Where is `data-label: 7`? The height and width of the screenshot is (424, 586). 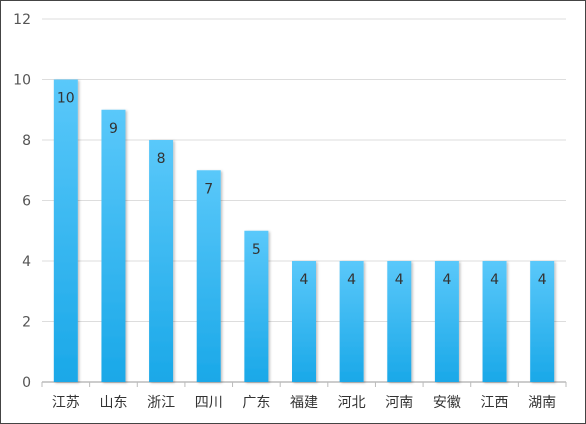 data-label: 7 is located at coordinates (208, 189).